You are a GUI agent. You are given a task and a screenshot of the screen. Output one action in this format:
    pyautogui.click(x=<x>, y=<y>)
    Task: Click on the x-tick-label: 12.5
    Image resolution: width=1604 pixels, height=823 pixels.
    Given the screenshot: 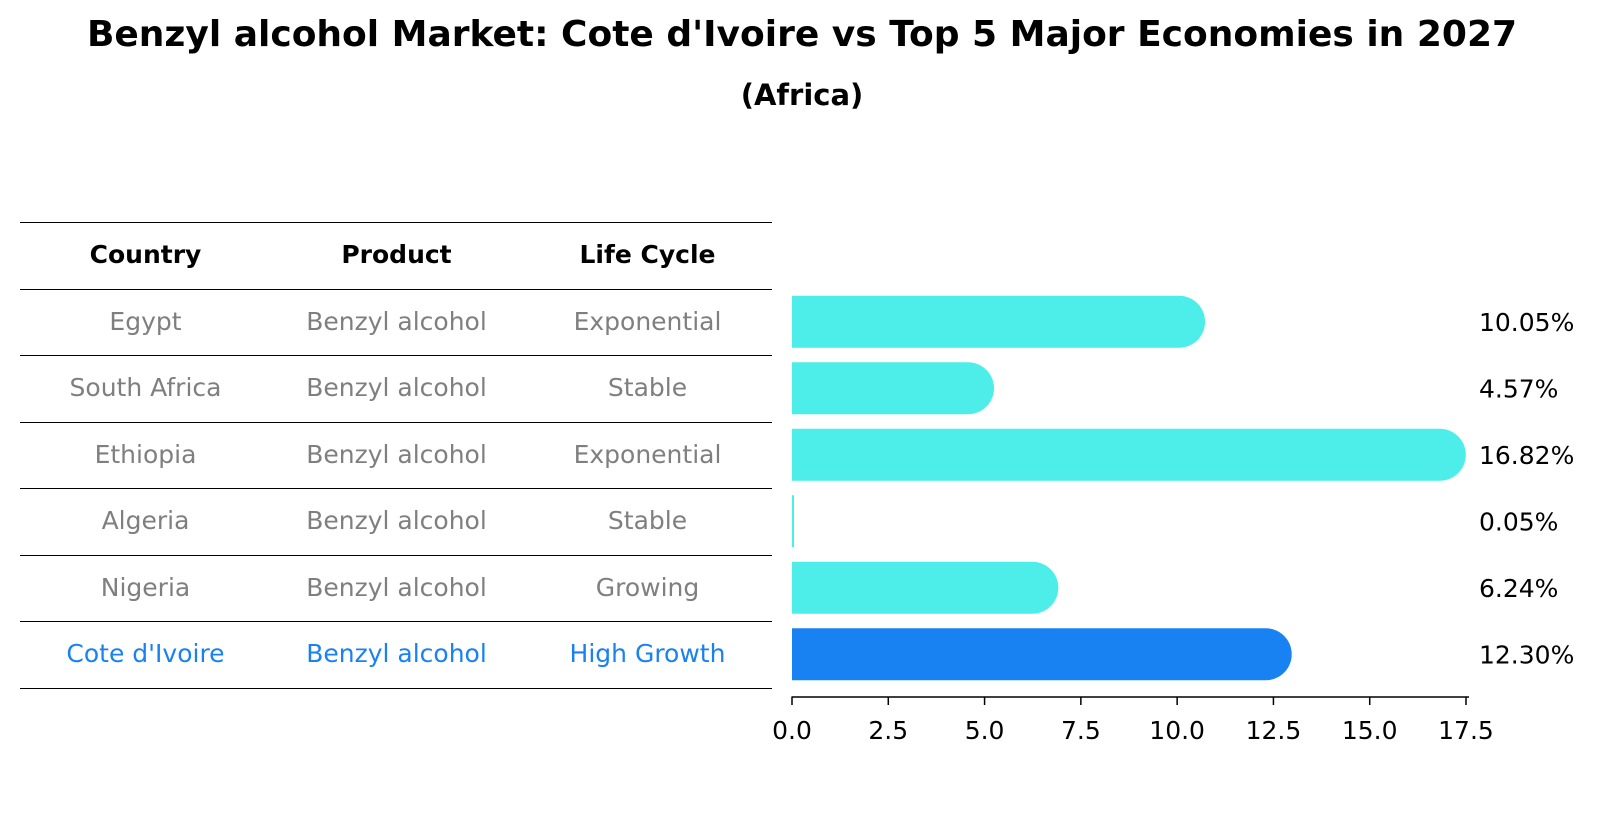 What is the action you would take?
    pyautogui.click(x=1274, y=730)
    